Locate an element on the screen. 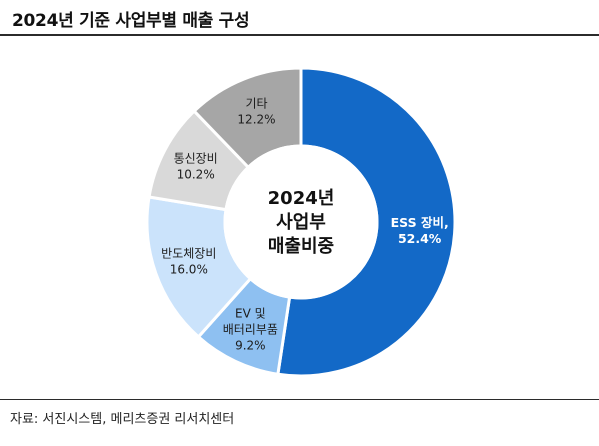 The height and width of the screenshot is (446, 599). source-note: 자료: 서진시스템, 메리츠증권 리서치센터 is located at coordinates (122, 419).